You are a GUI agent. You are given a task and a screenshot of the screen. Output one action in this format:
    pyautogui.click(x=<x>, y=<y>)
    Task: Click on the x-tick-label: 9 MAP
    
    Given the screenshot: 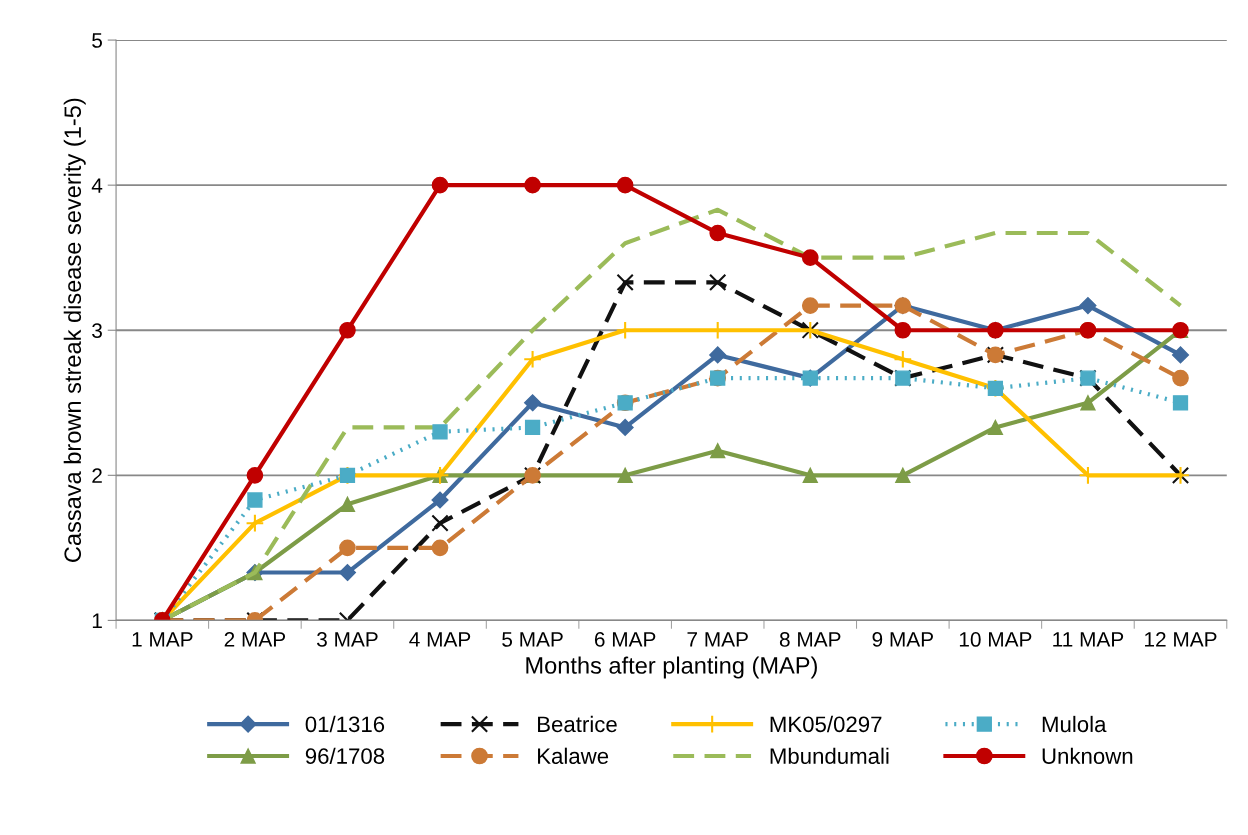 What is the action you would take?
    pyautogui.click(x=902, y=639)
    